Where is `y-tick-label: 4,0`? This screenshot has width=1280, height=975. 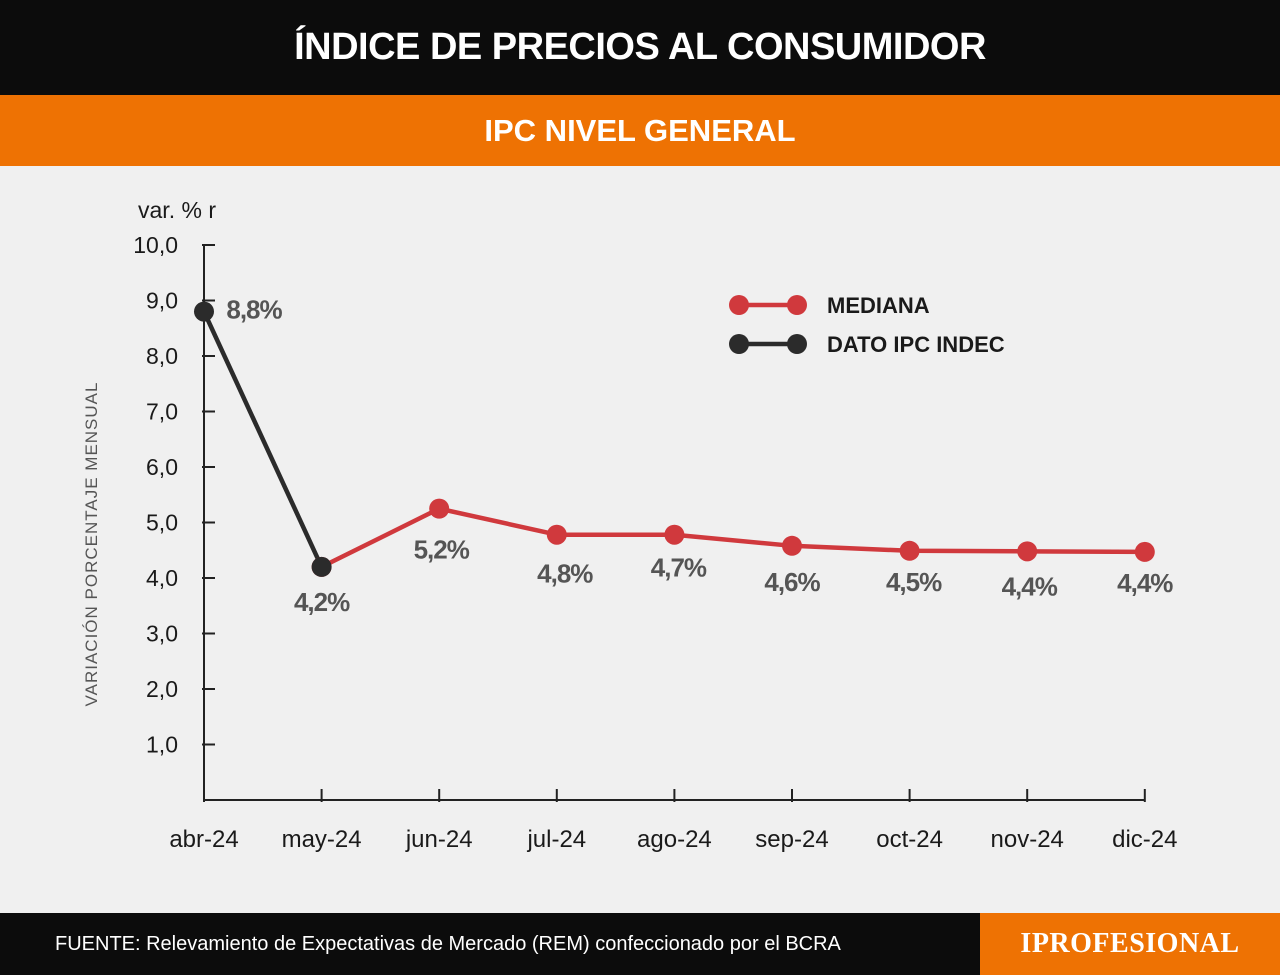
y-tick-label: 4,0 is located at coordinates (162, 578).